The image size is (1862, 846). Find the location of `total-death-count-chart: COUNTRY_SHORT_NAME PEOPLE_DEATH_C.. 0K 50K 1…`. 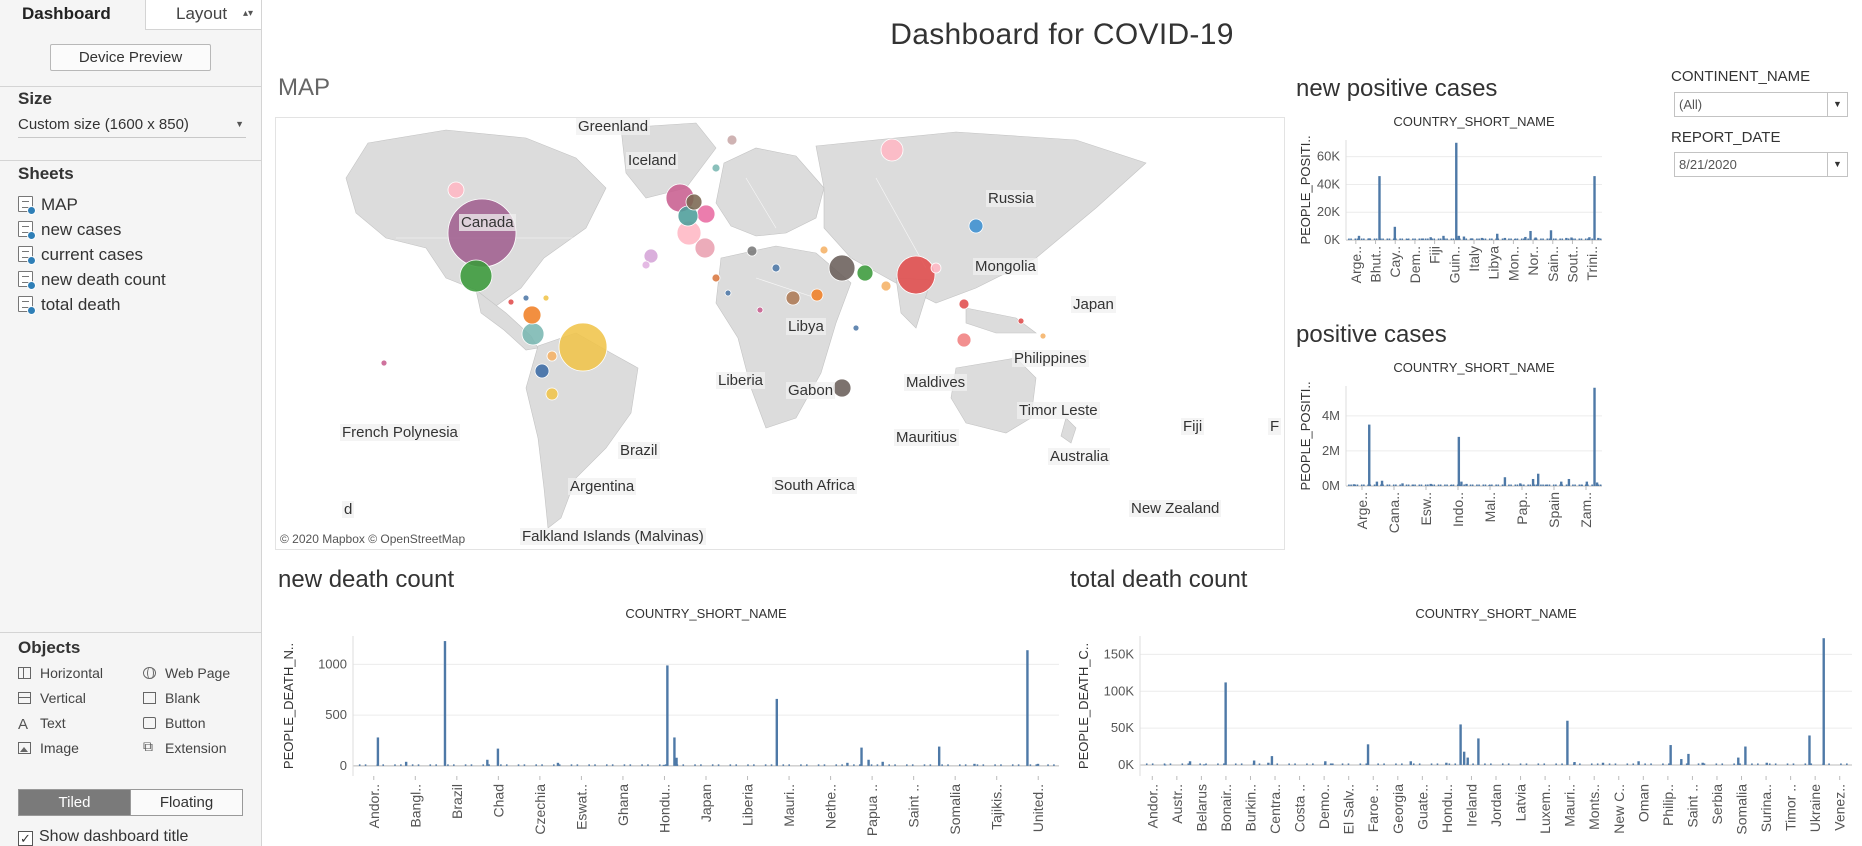

total-death-count-chart: COUNTRY_SHORT_NAME PEOPLE_DEATH_C.. 0K 50K 1… is located at coordinates (1463, 724).